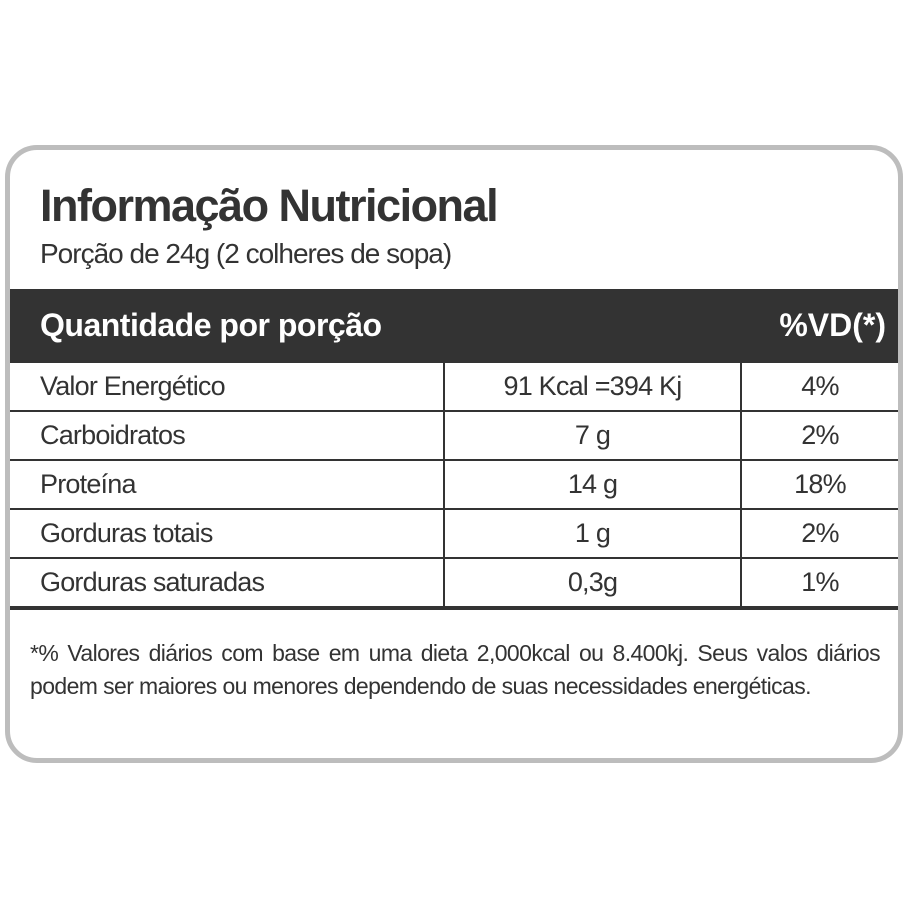 The image size is (905, 905). Describe the element at coordinates (227, 387) in the screenshot. I see `nutrient-name: Valor Energético` at that location.